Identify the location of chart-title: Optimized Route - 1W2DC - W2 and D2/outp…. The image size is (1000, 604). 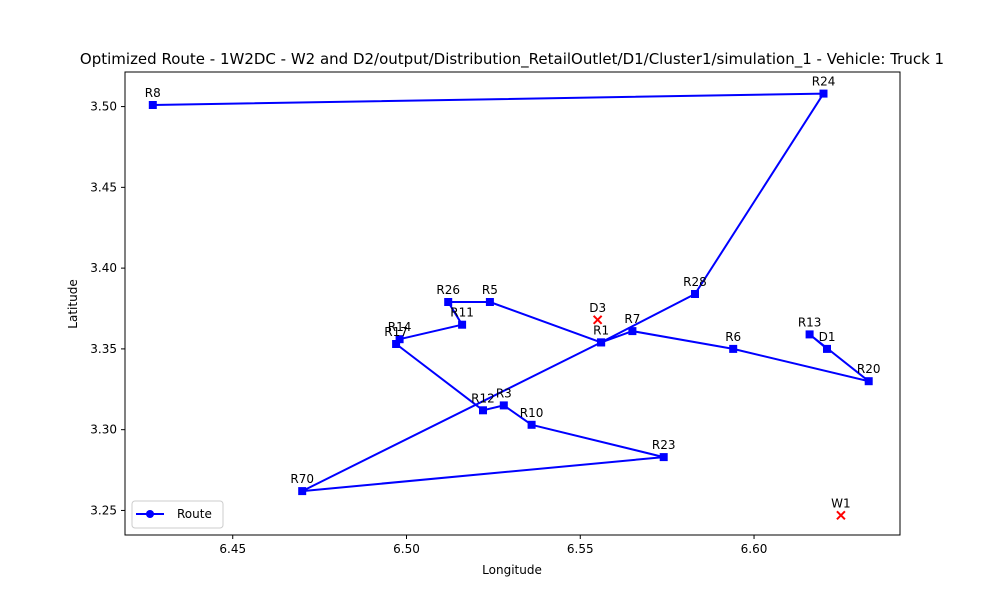
(512, 59).